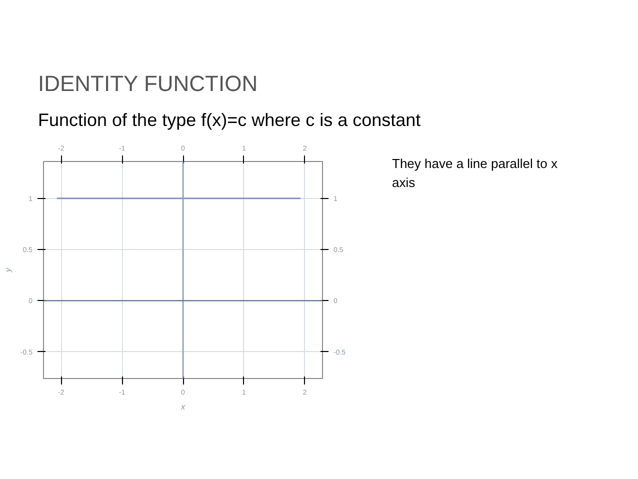  I want to click on chart-title: IDENTITY FUNCTION, so click(148, 84).